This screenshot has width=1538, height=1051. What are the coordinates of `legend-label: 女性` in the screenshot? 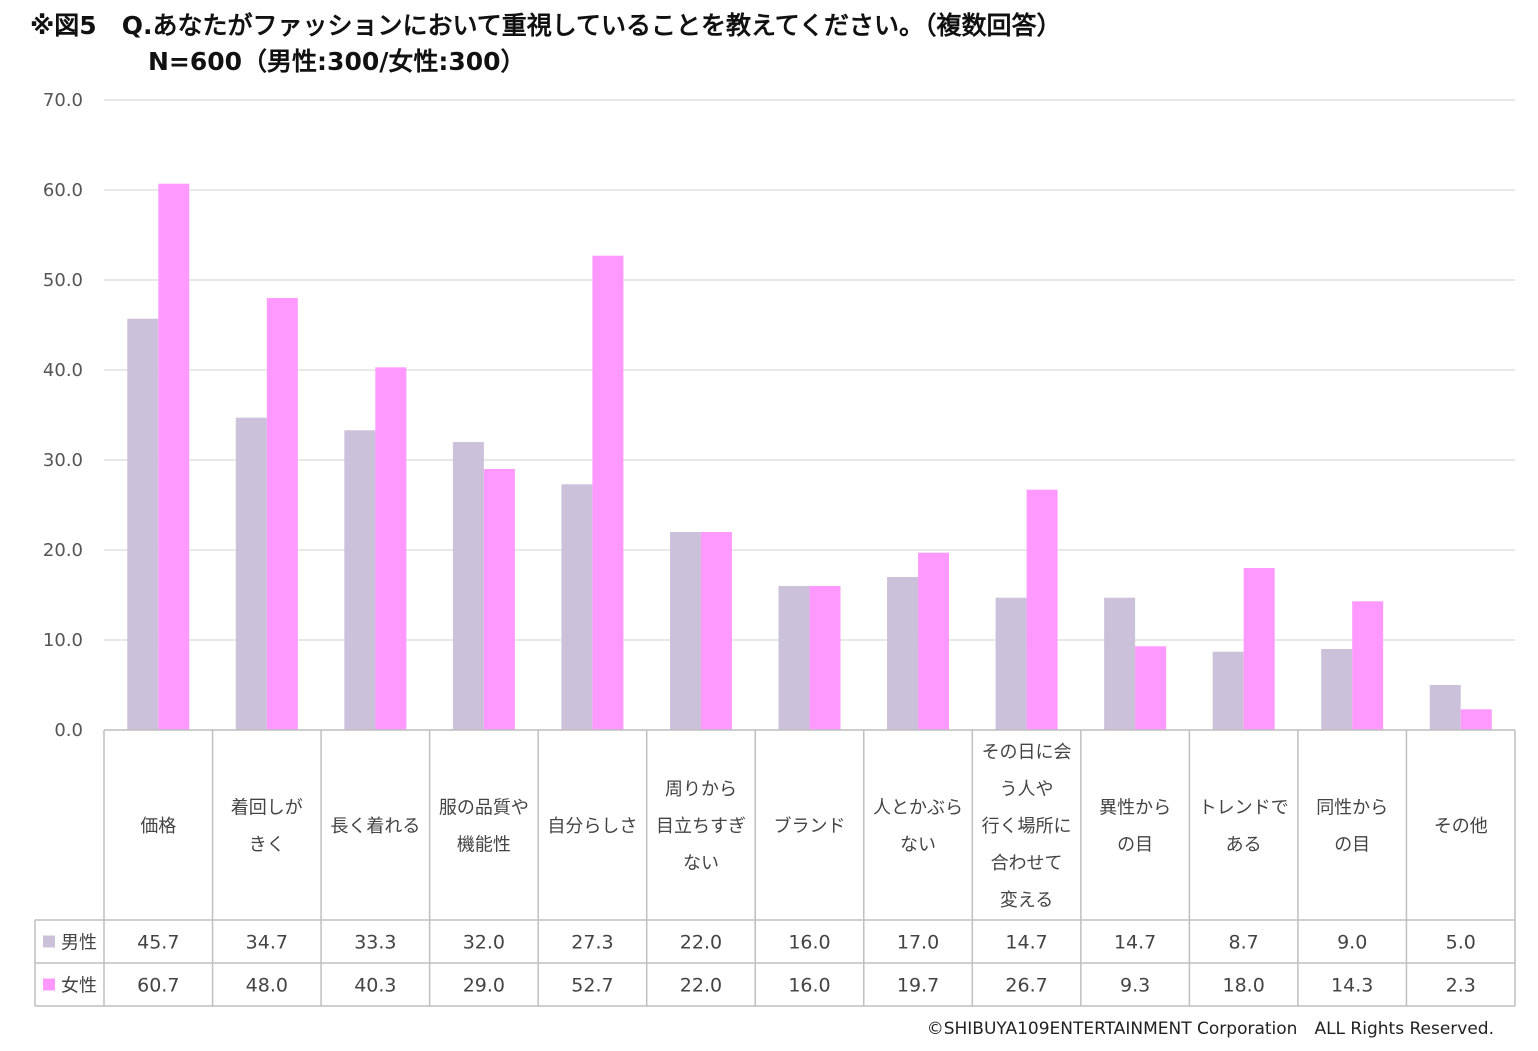 It's located at (79, 986).